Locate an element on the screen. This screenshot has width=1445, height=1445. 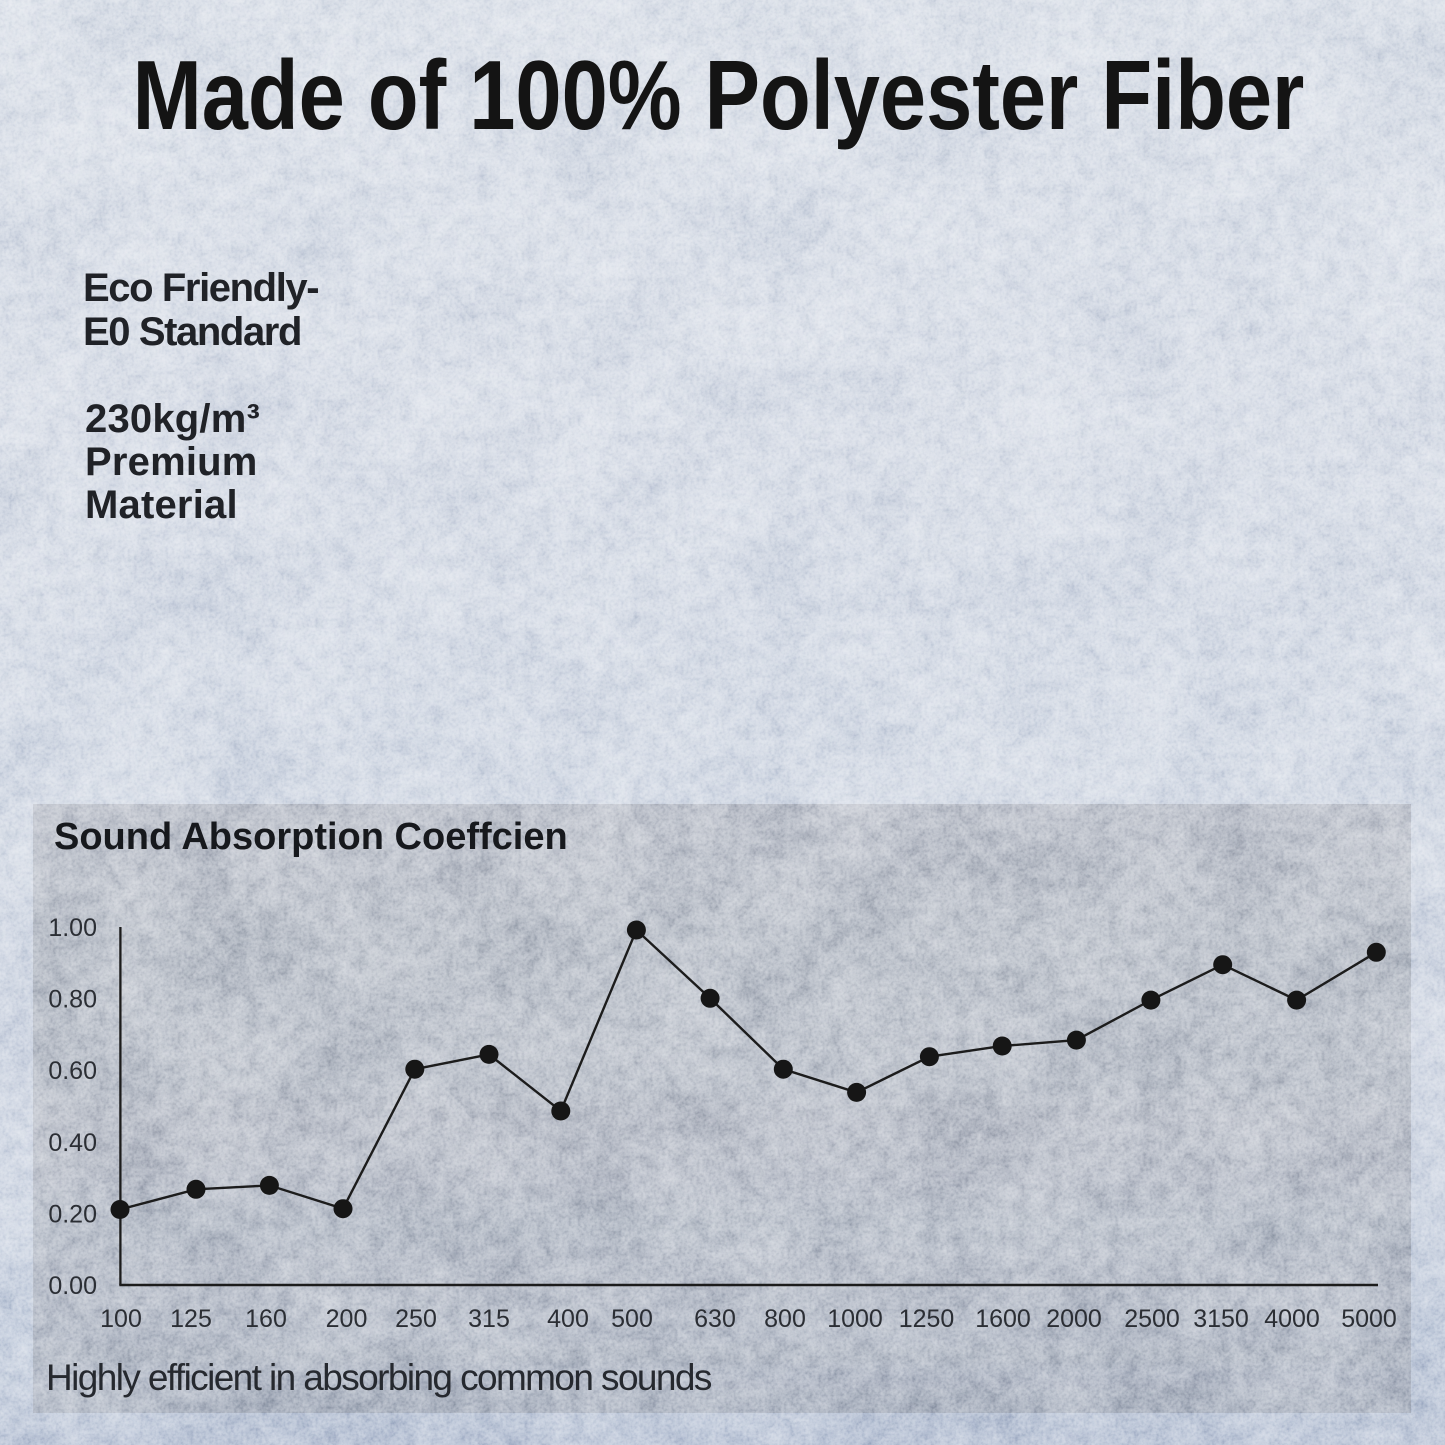
svg-text: 800 is located at coordinates (785, 1319).